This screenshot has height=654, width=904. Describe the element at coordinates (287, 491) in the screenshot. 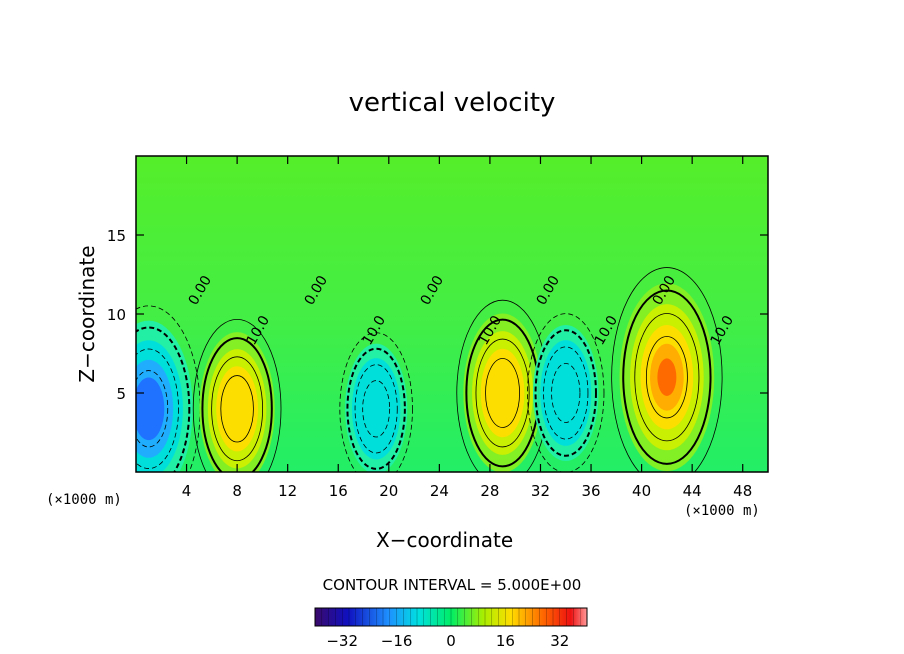

I see `x-tick-label: 12` at that location.